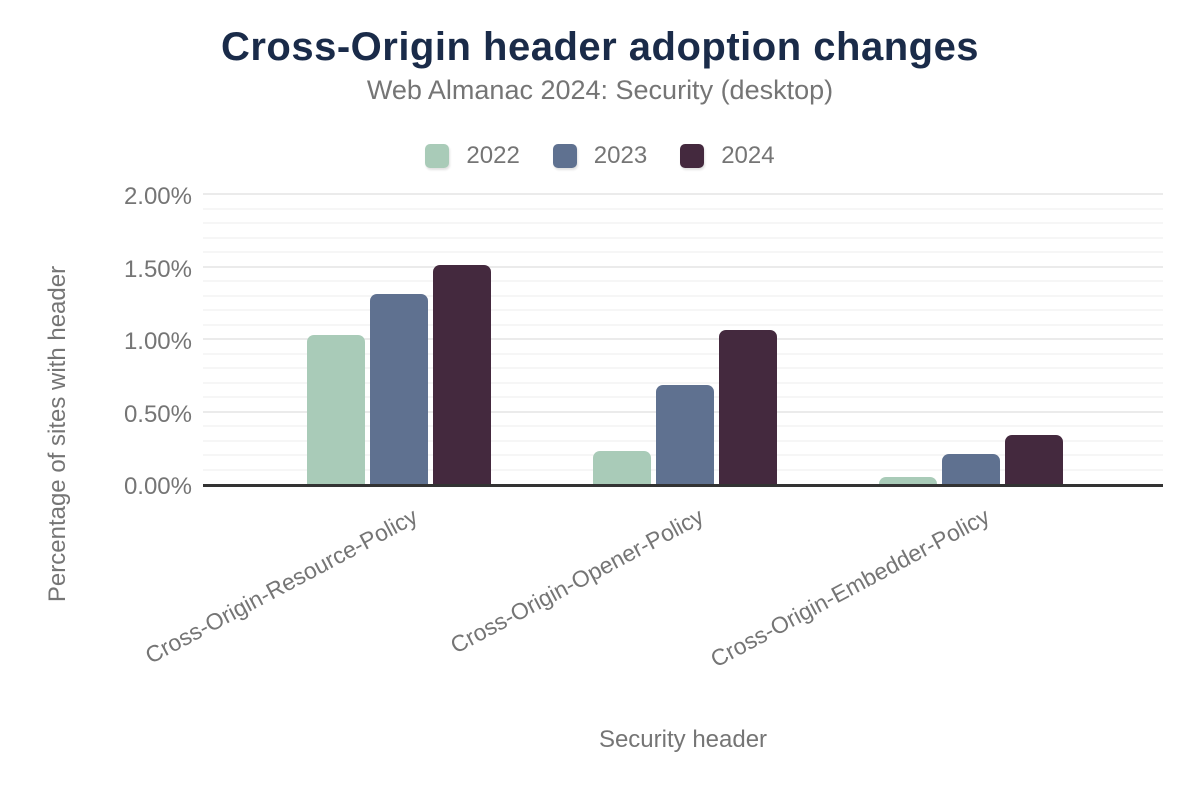 This screenshot has height=802, width=1200. What do you see at coordinates (971, 468) in the screenshot?
I see `bar-2023-Cross-Origin-Embedder-Policy` at bounding box center [971, 468].